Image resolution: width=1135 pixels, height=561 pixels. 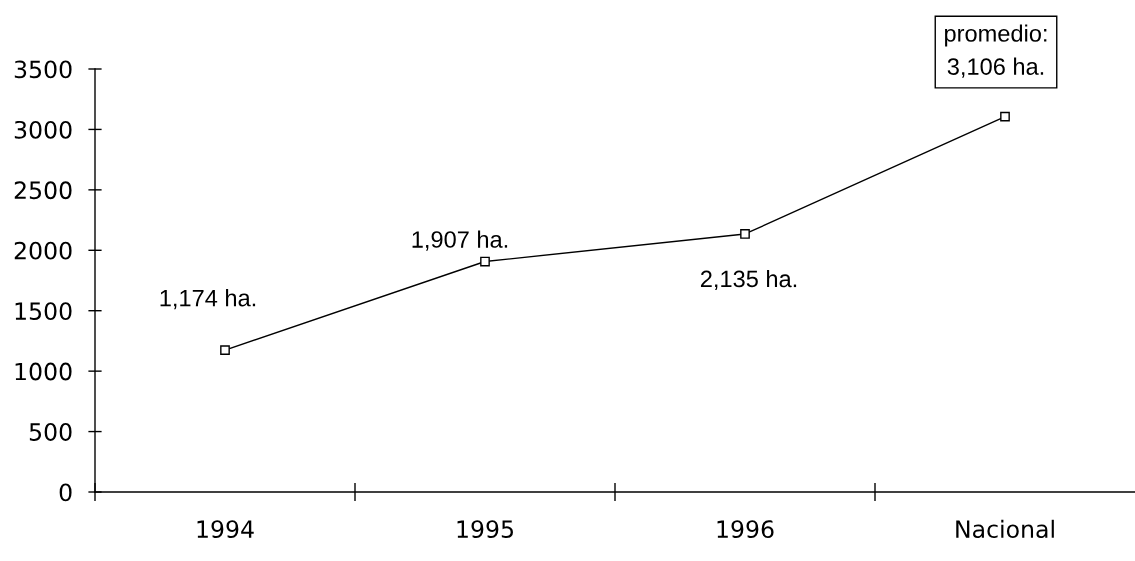 I want to click on data-label: promedio: 3,106 ha., so click(x=996, y=51).